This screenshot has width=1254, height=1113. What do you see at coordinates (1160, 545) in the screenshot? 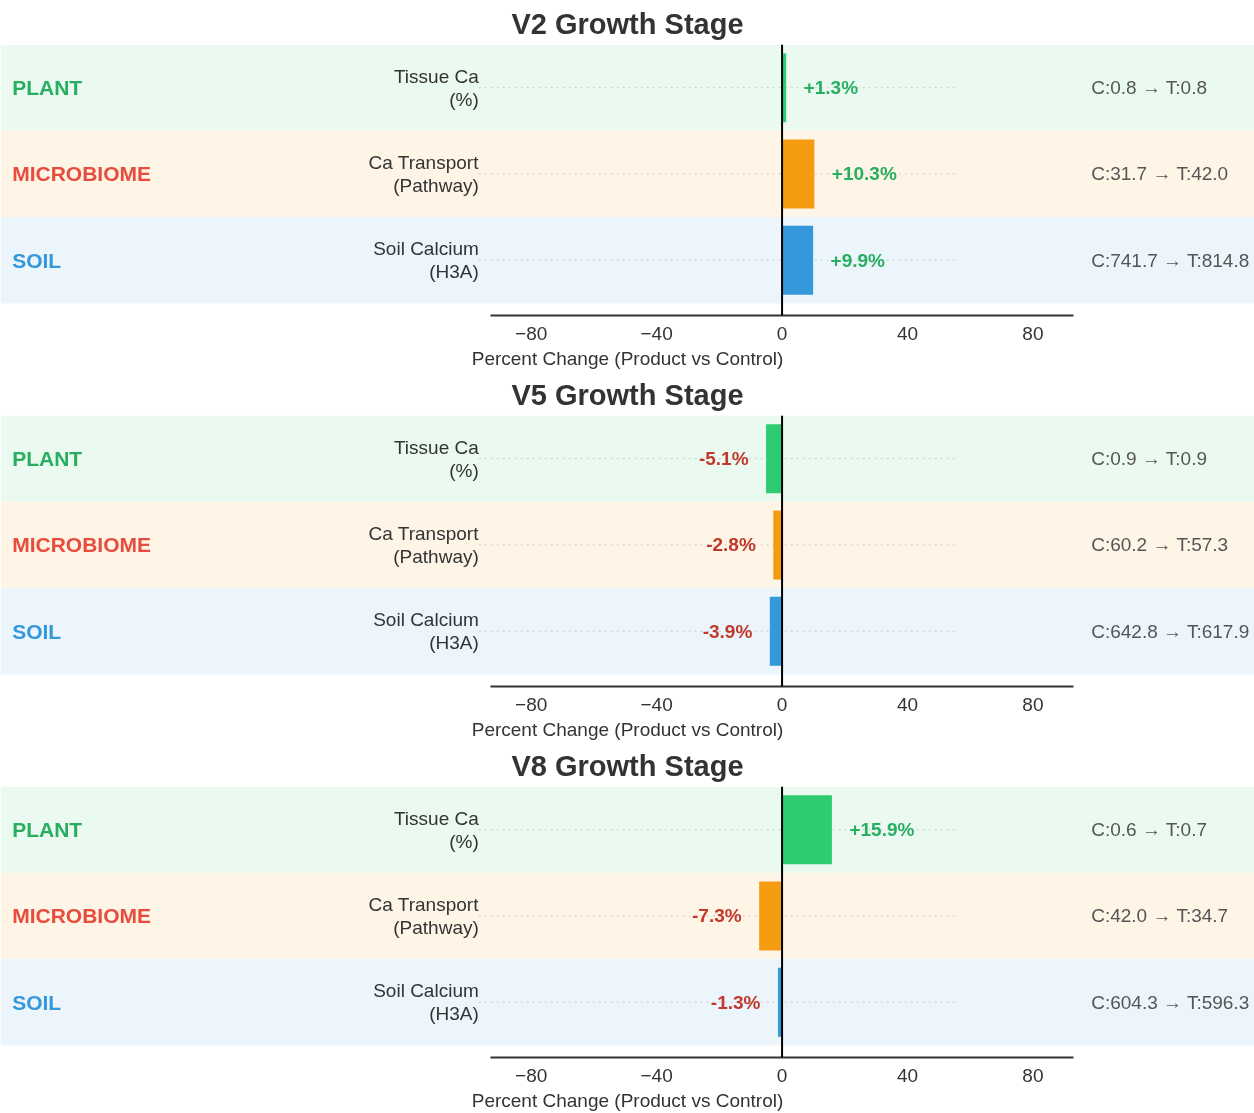
I see `text: C:60.2 → T:57.3` at bounding box center [1160, 545].